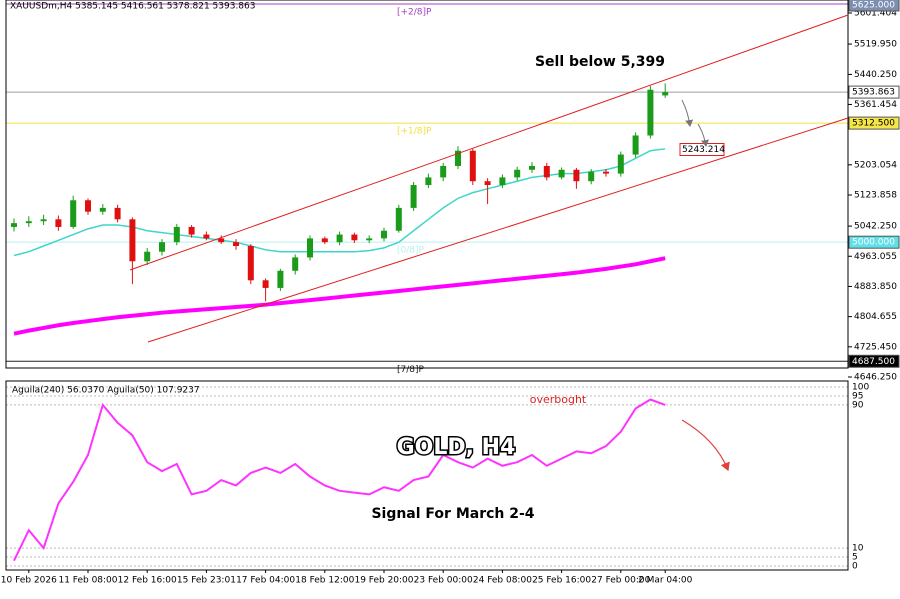 This screenshot has height=599, width=900. I want to click on level-name: [+2/8]P, so click(414, 13).